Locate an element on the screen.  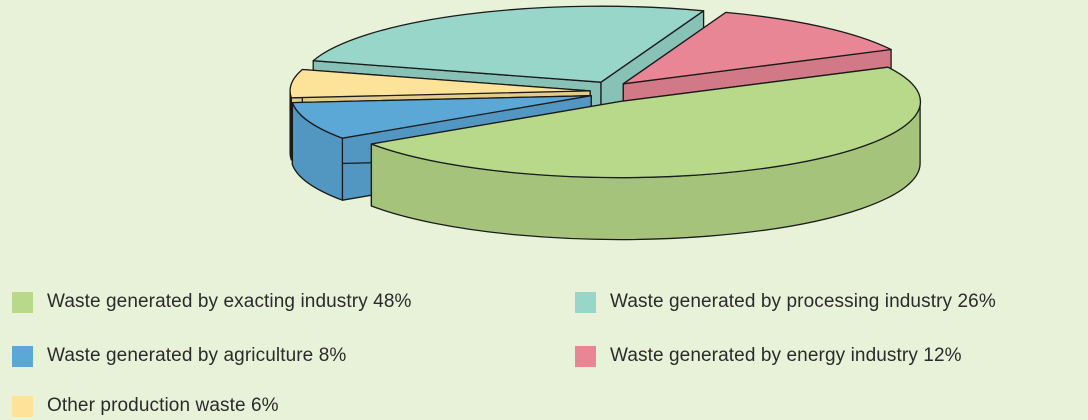
legend-item-exacting-industry: Waste generated by exacting industry 48% is located at coordinates (212, 302).